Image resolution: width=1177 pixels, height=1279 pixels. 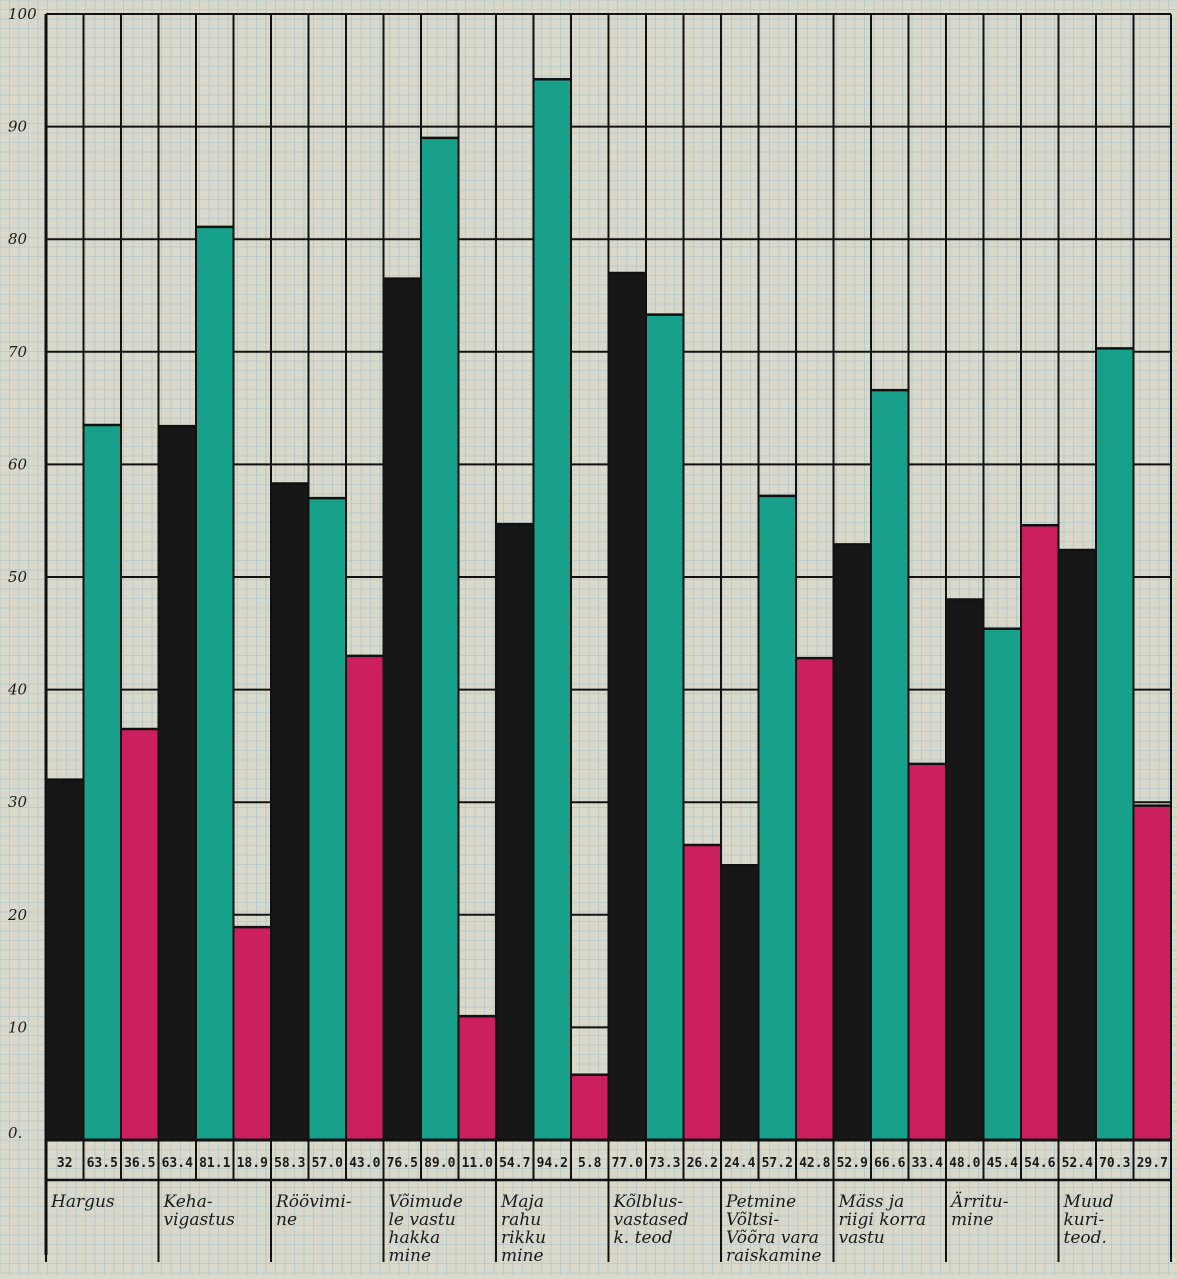 I want to click on value-label: 73.3, so click(x=664, y=1163).